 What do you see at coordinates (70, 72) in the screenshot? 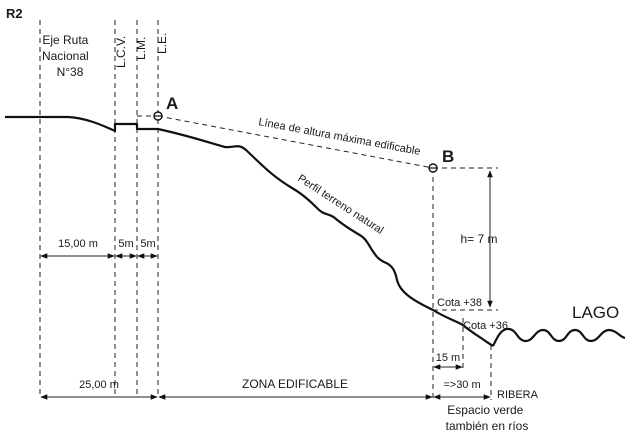
I see `road-axis-label-line-3: N°38` at bounding box center [70, 72].